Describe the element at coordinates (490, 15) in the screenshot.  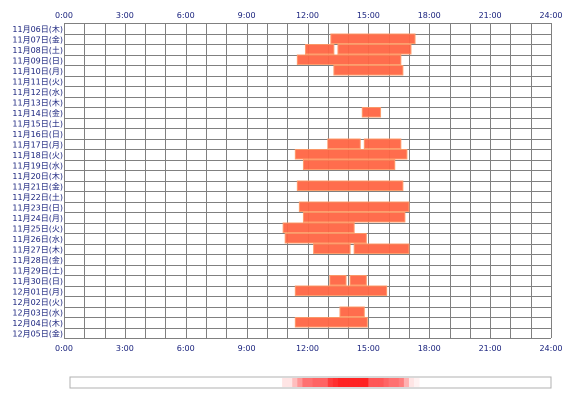
I see `x-tick-label-top: 21:00` at that location.